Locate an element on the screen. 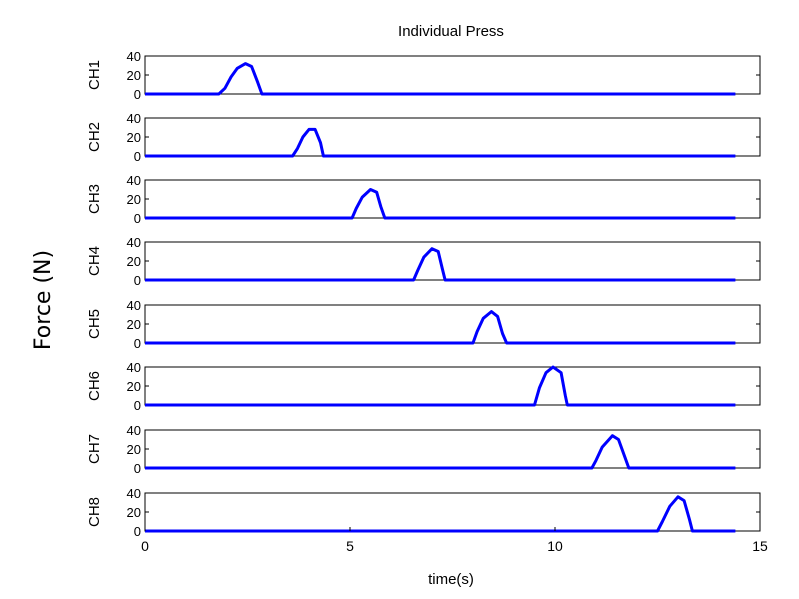 The image size is (799, 599). panel-ch2: 0 20 40 CH2 is located at coordinates (423, 137).